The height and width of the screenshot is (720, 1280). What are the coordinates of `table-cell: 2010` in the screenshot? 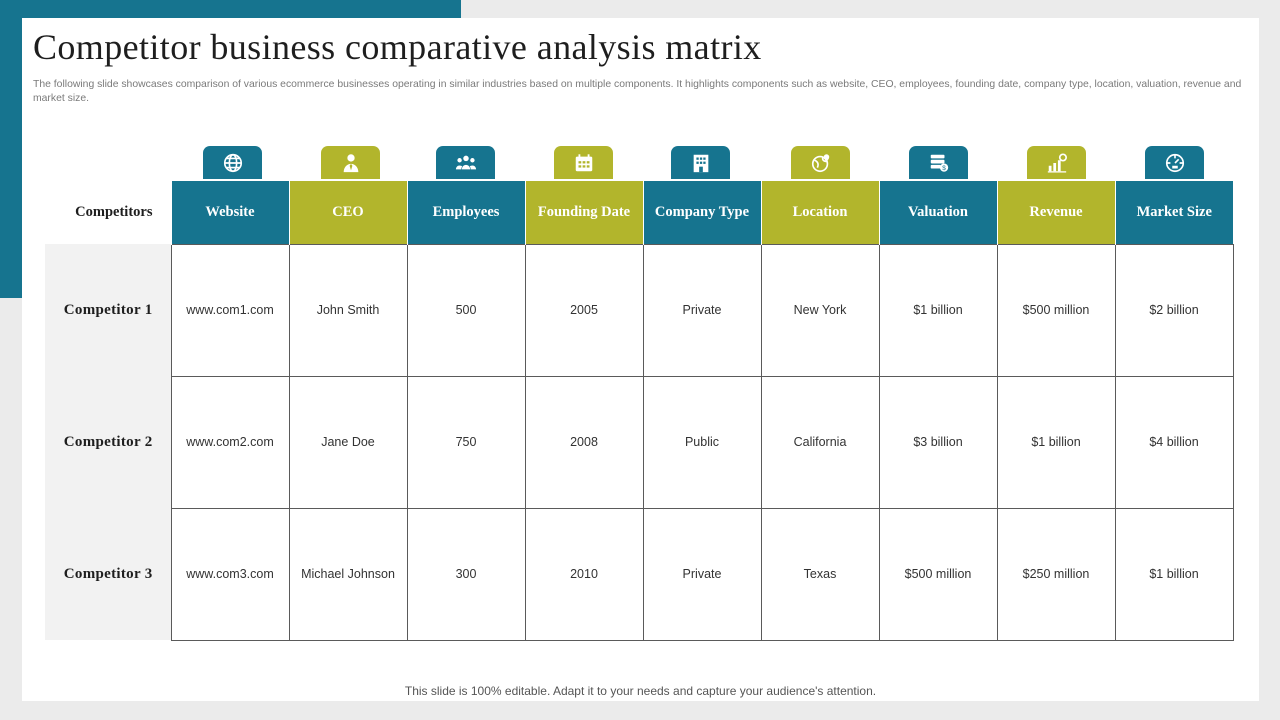 It's located at (584, 574).